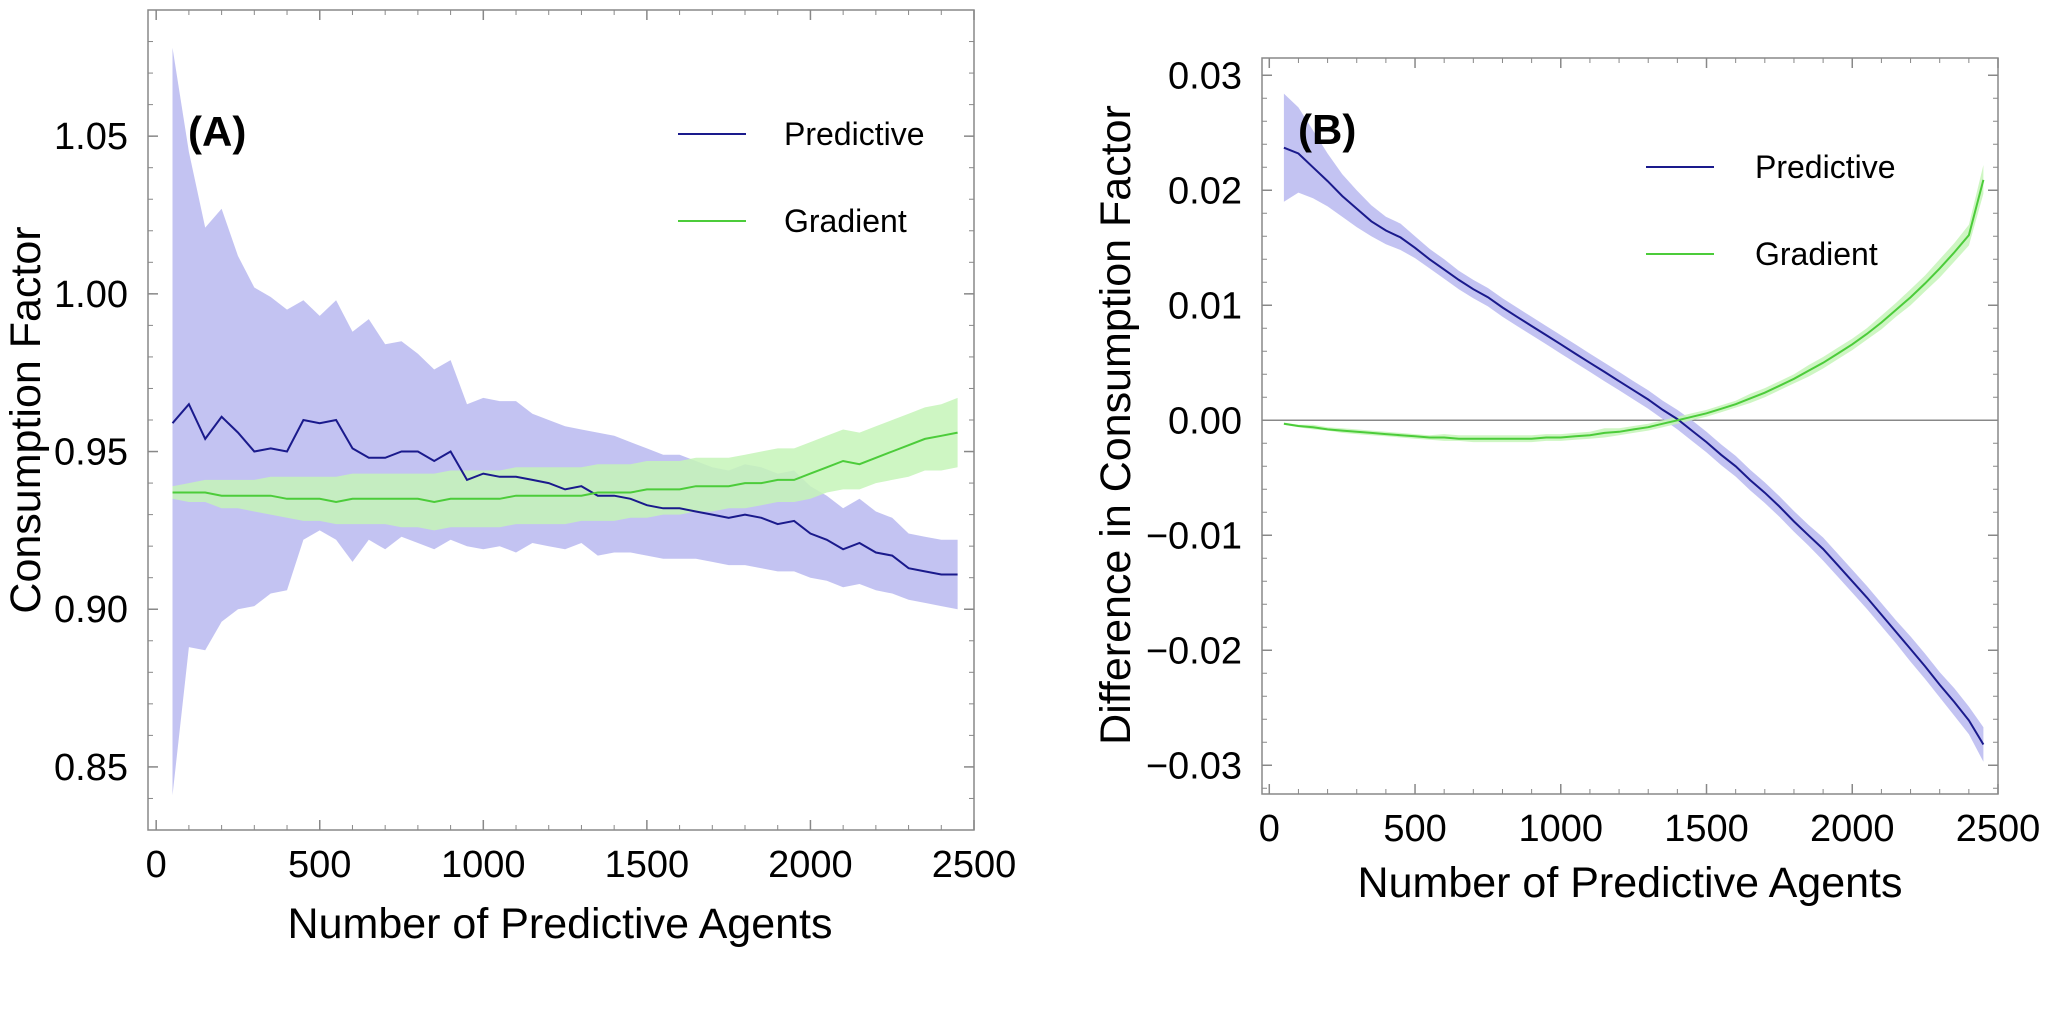  What do you see at coordinates (1630, 883) in the screenshot?
I see `panel-b-x-axis-label: Number of Predictive Agents` at bounding box center [1630, 883].